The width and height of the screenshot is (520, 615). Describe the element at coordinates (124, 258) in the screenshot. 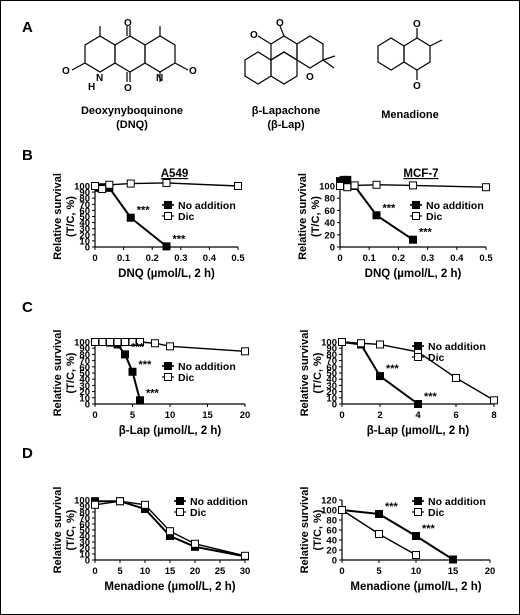

I see `x-tick-label: 0.1` at that location.